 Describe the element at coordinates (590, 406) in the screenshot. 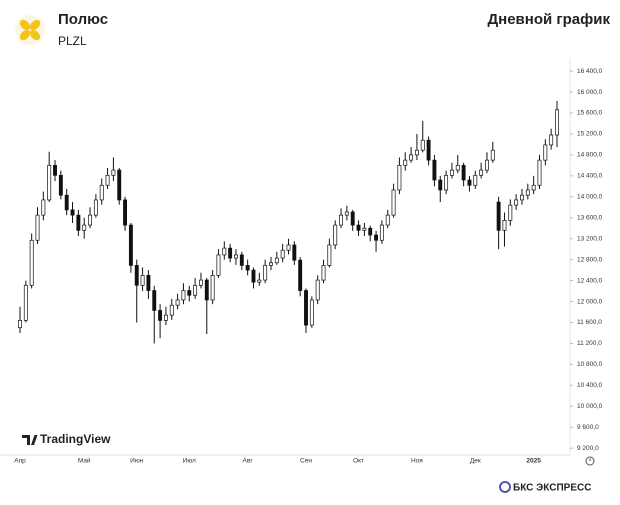

I see `y-tick-label: 10 000,0` at that location.